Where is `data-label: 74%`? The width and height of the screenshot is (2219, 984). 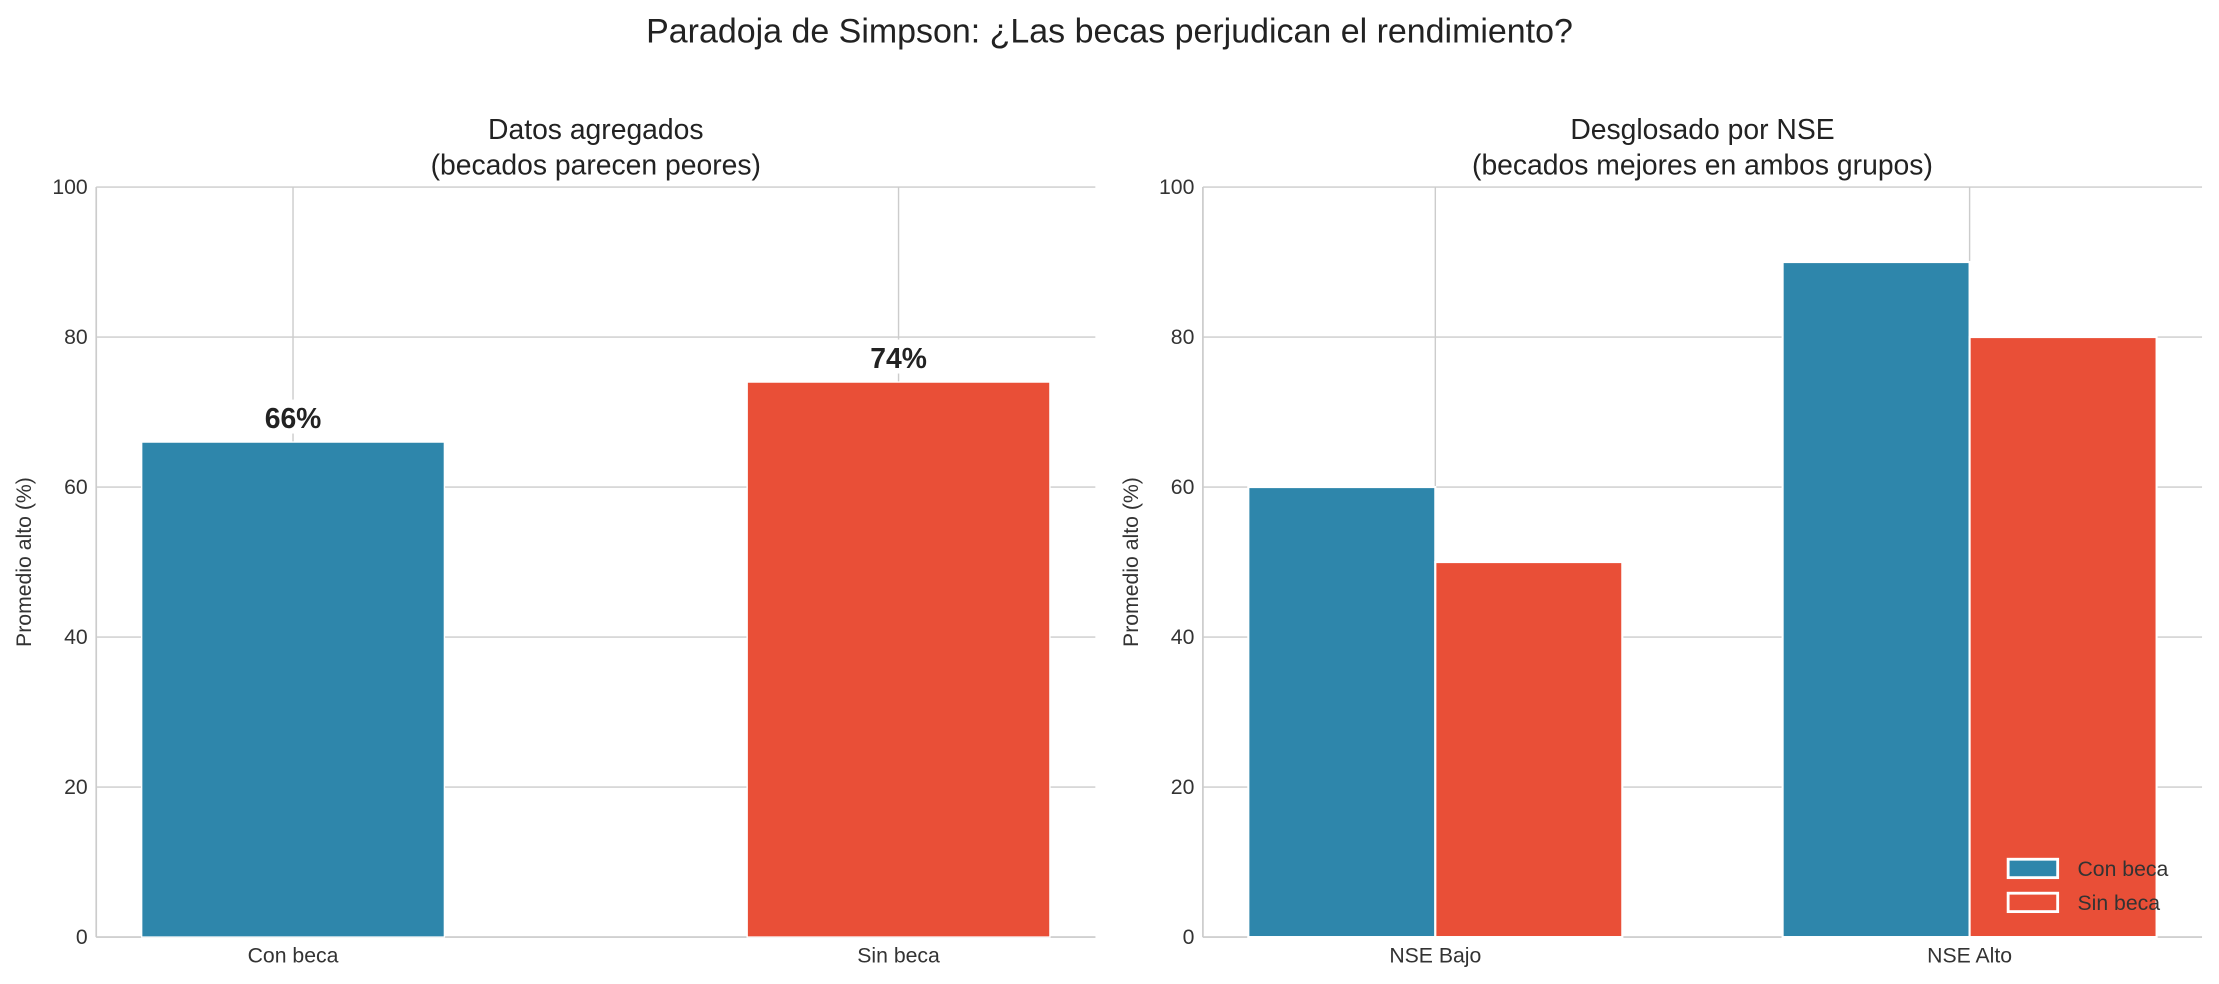
data-label: 74% is located at coordinates (898, 358).